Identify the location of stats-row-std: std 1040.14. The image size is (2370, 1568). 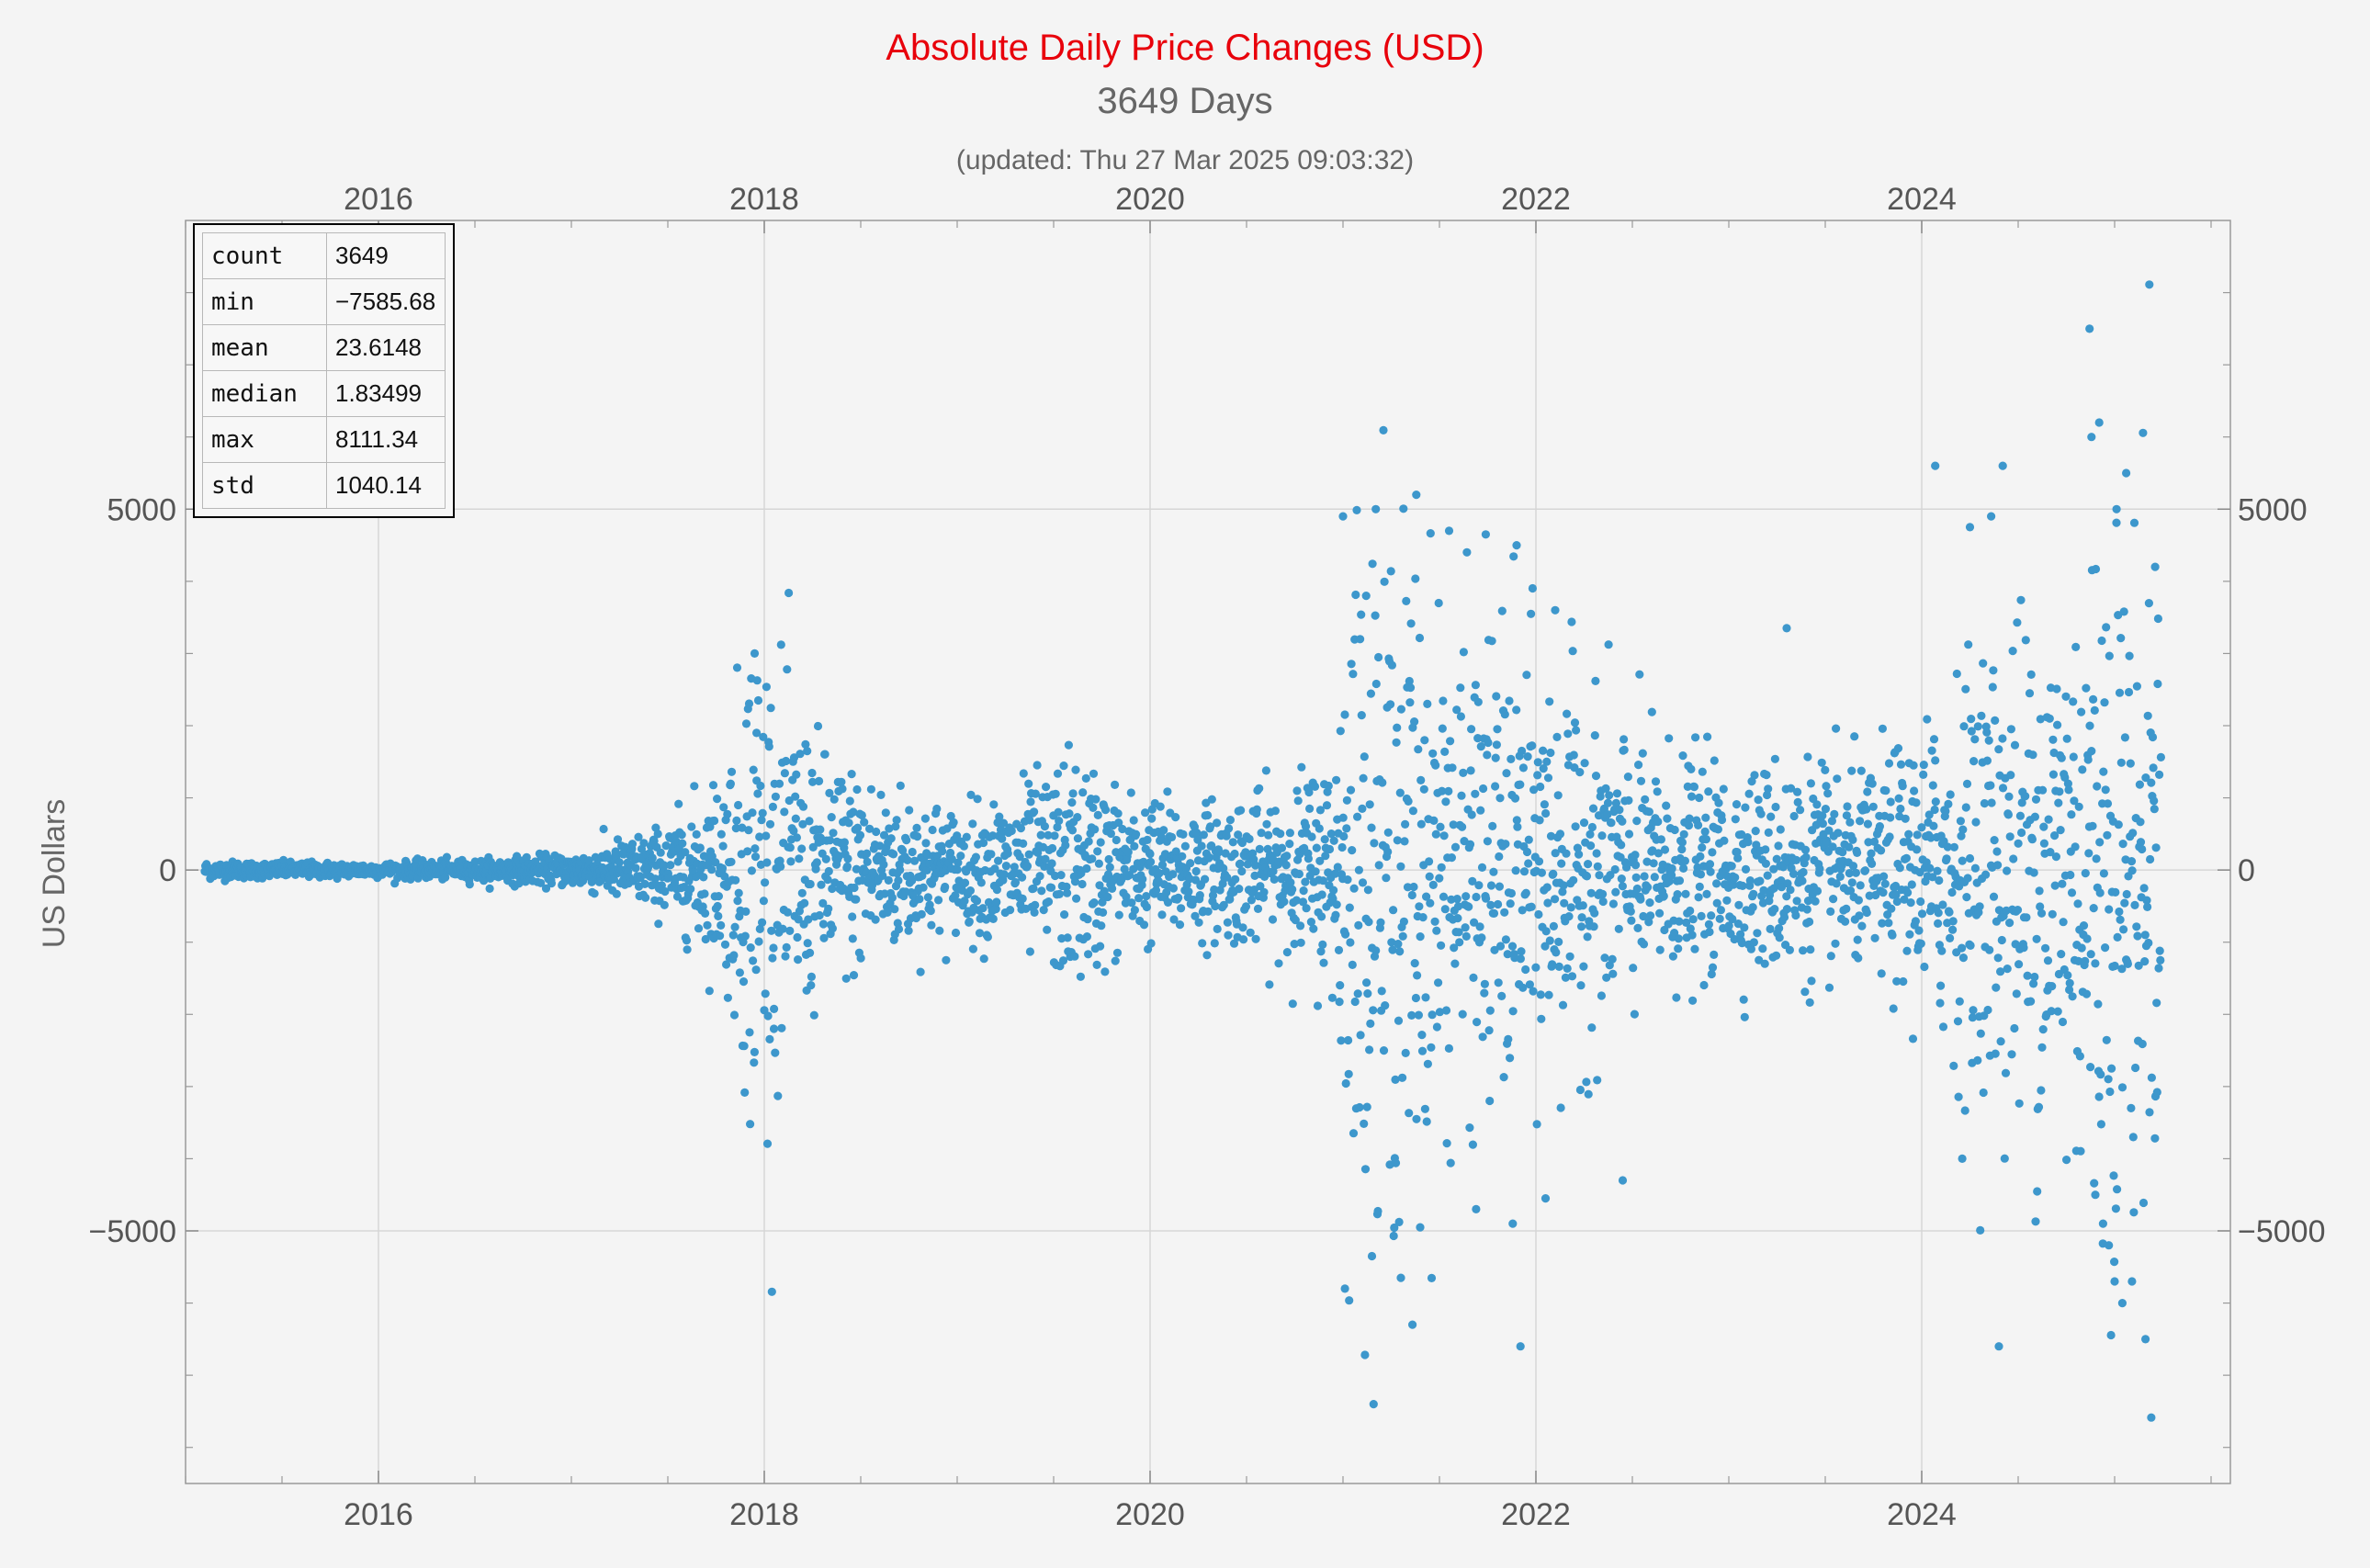
(324, 486).